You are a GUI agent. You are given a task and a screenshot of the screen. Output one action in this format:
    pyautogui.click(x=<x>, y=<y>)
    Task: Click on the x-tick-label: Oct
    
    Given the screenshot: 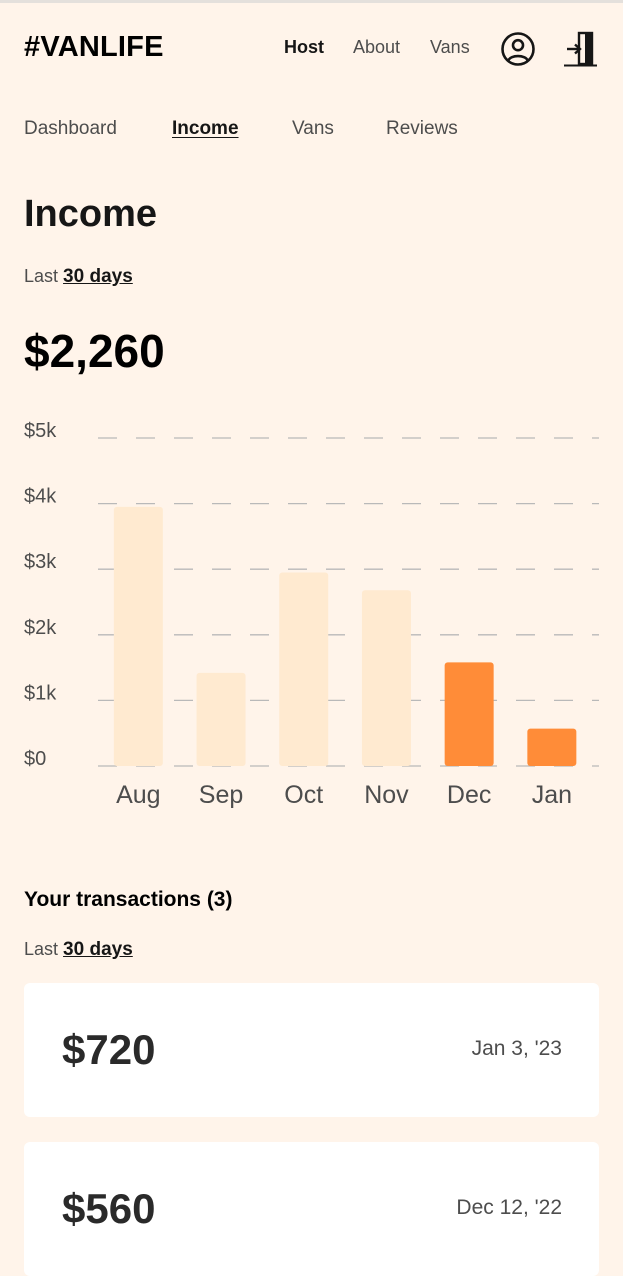 What is the action you would take?
    pyautogui.click(x=303, y=795)
    